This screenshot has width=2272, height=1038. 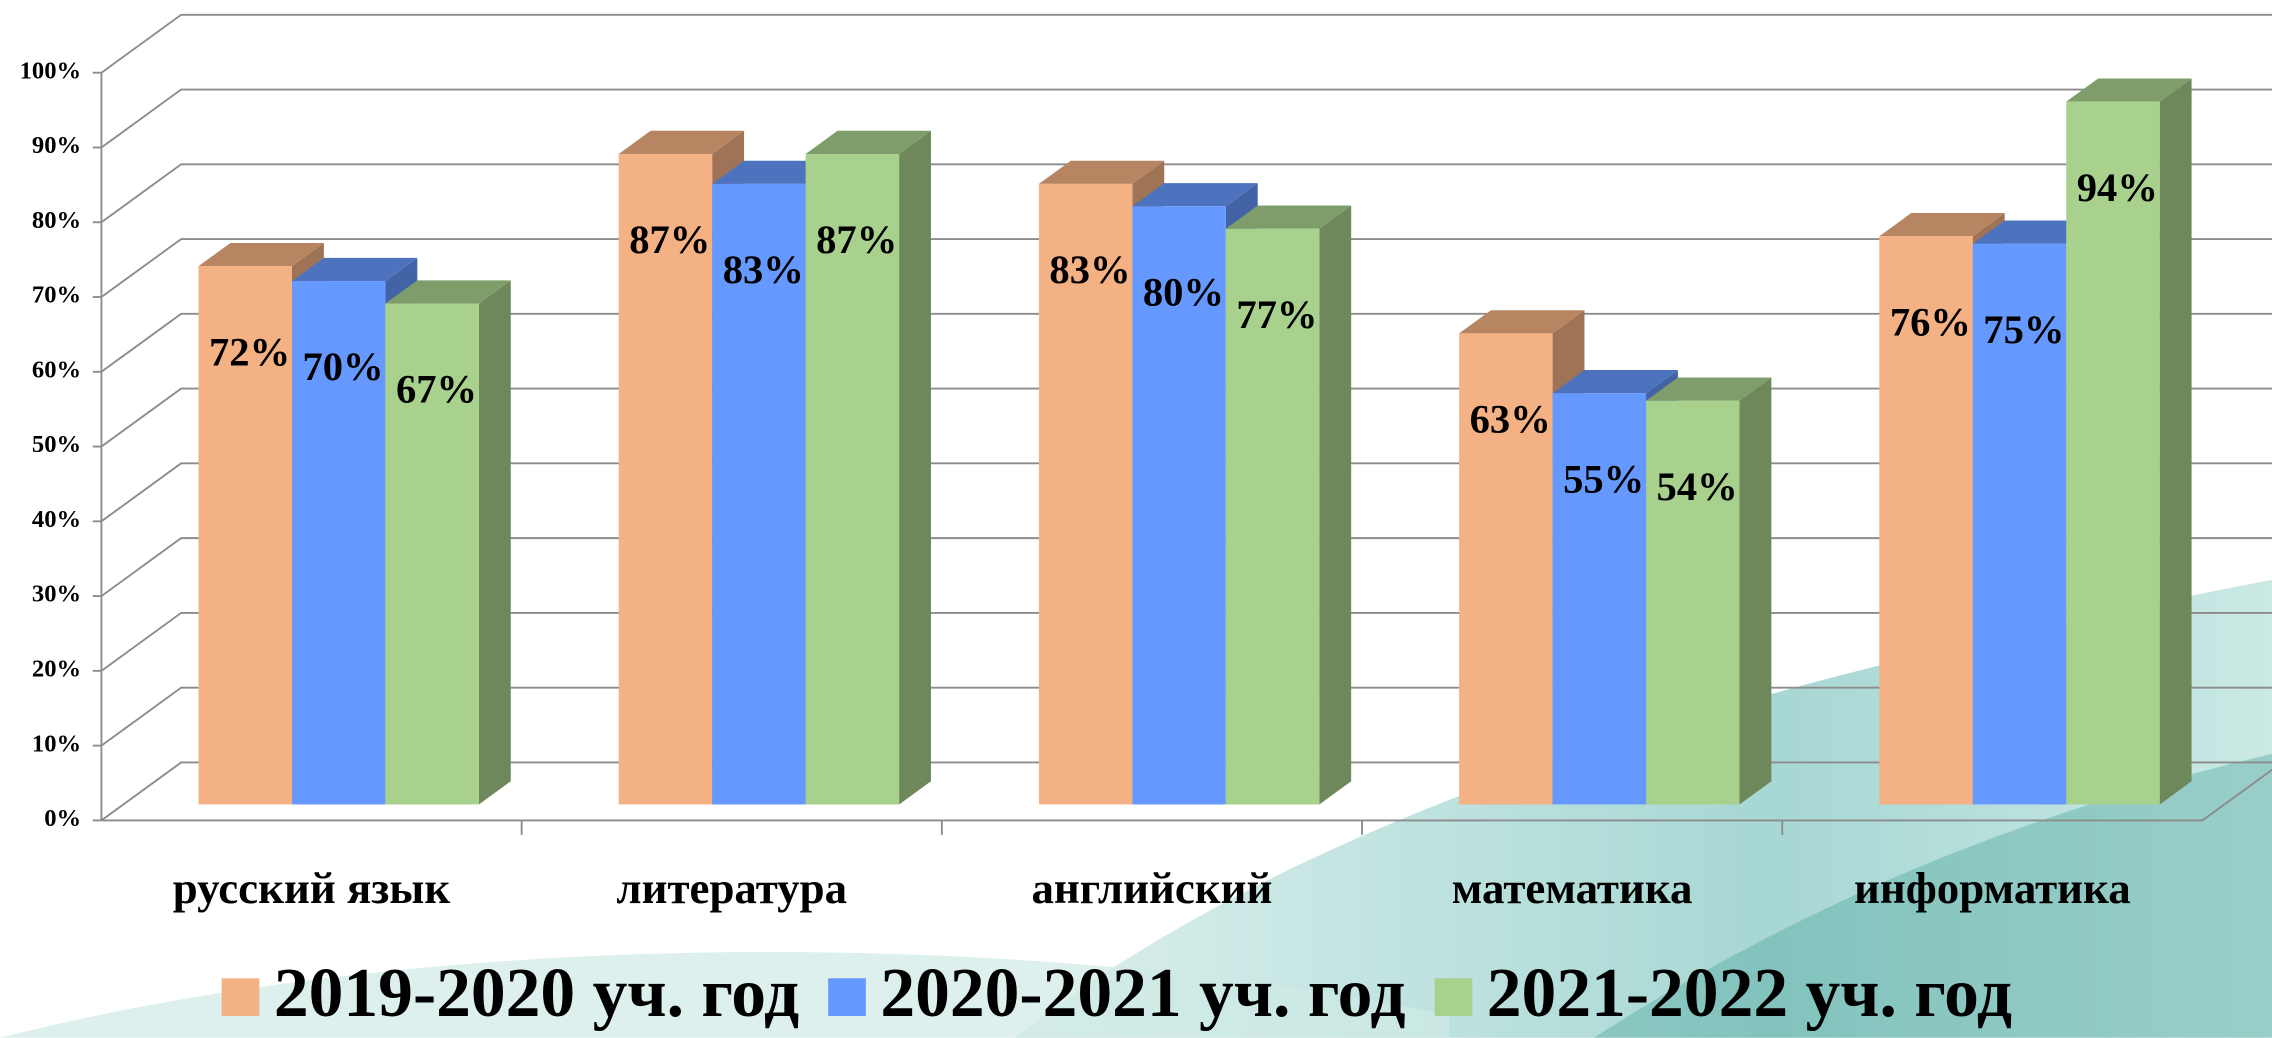 I want to click on y-tick-label: 100%, so click(x=51, y=70).